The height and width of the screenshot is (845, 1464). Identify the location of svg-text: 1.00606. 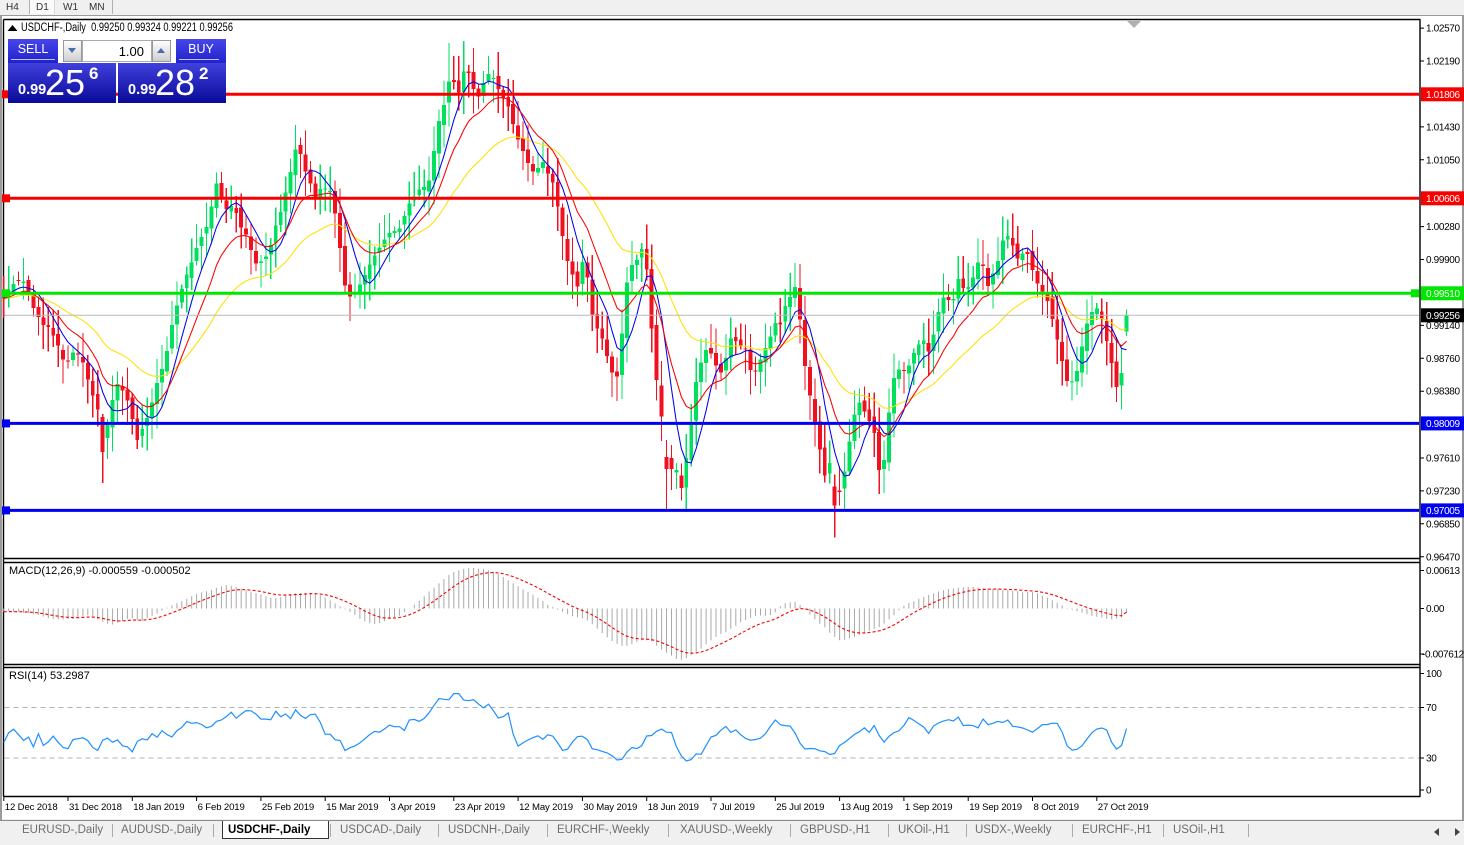
(1443, 199).